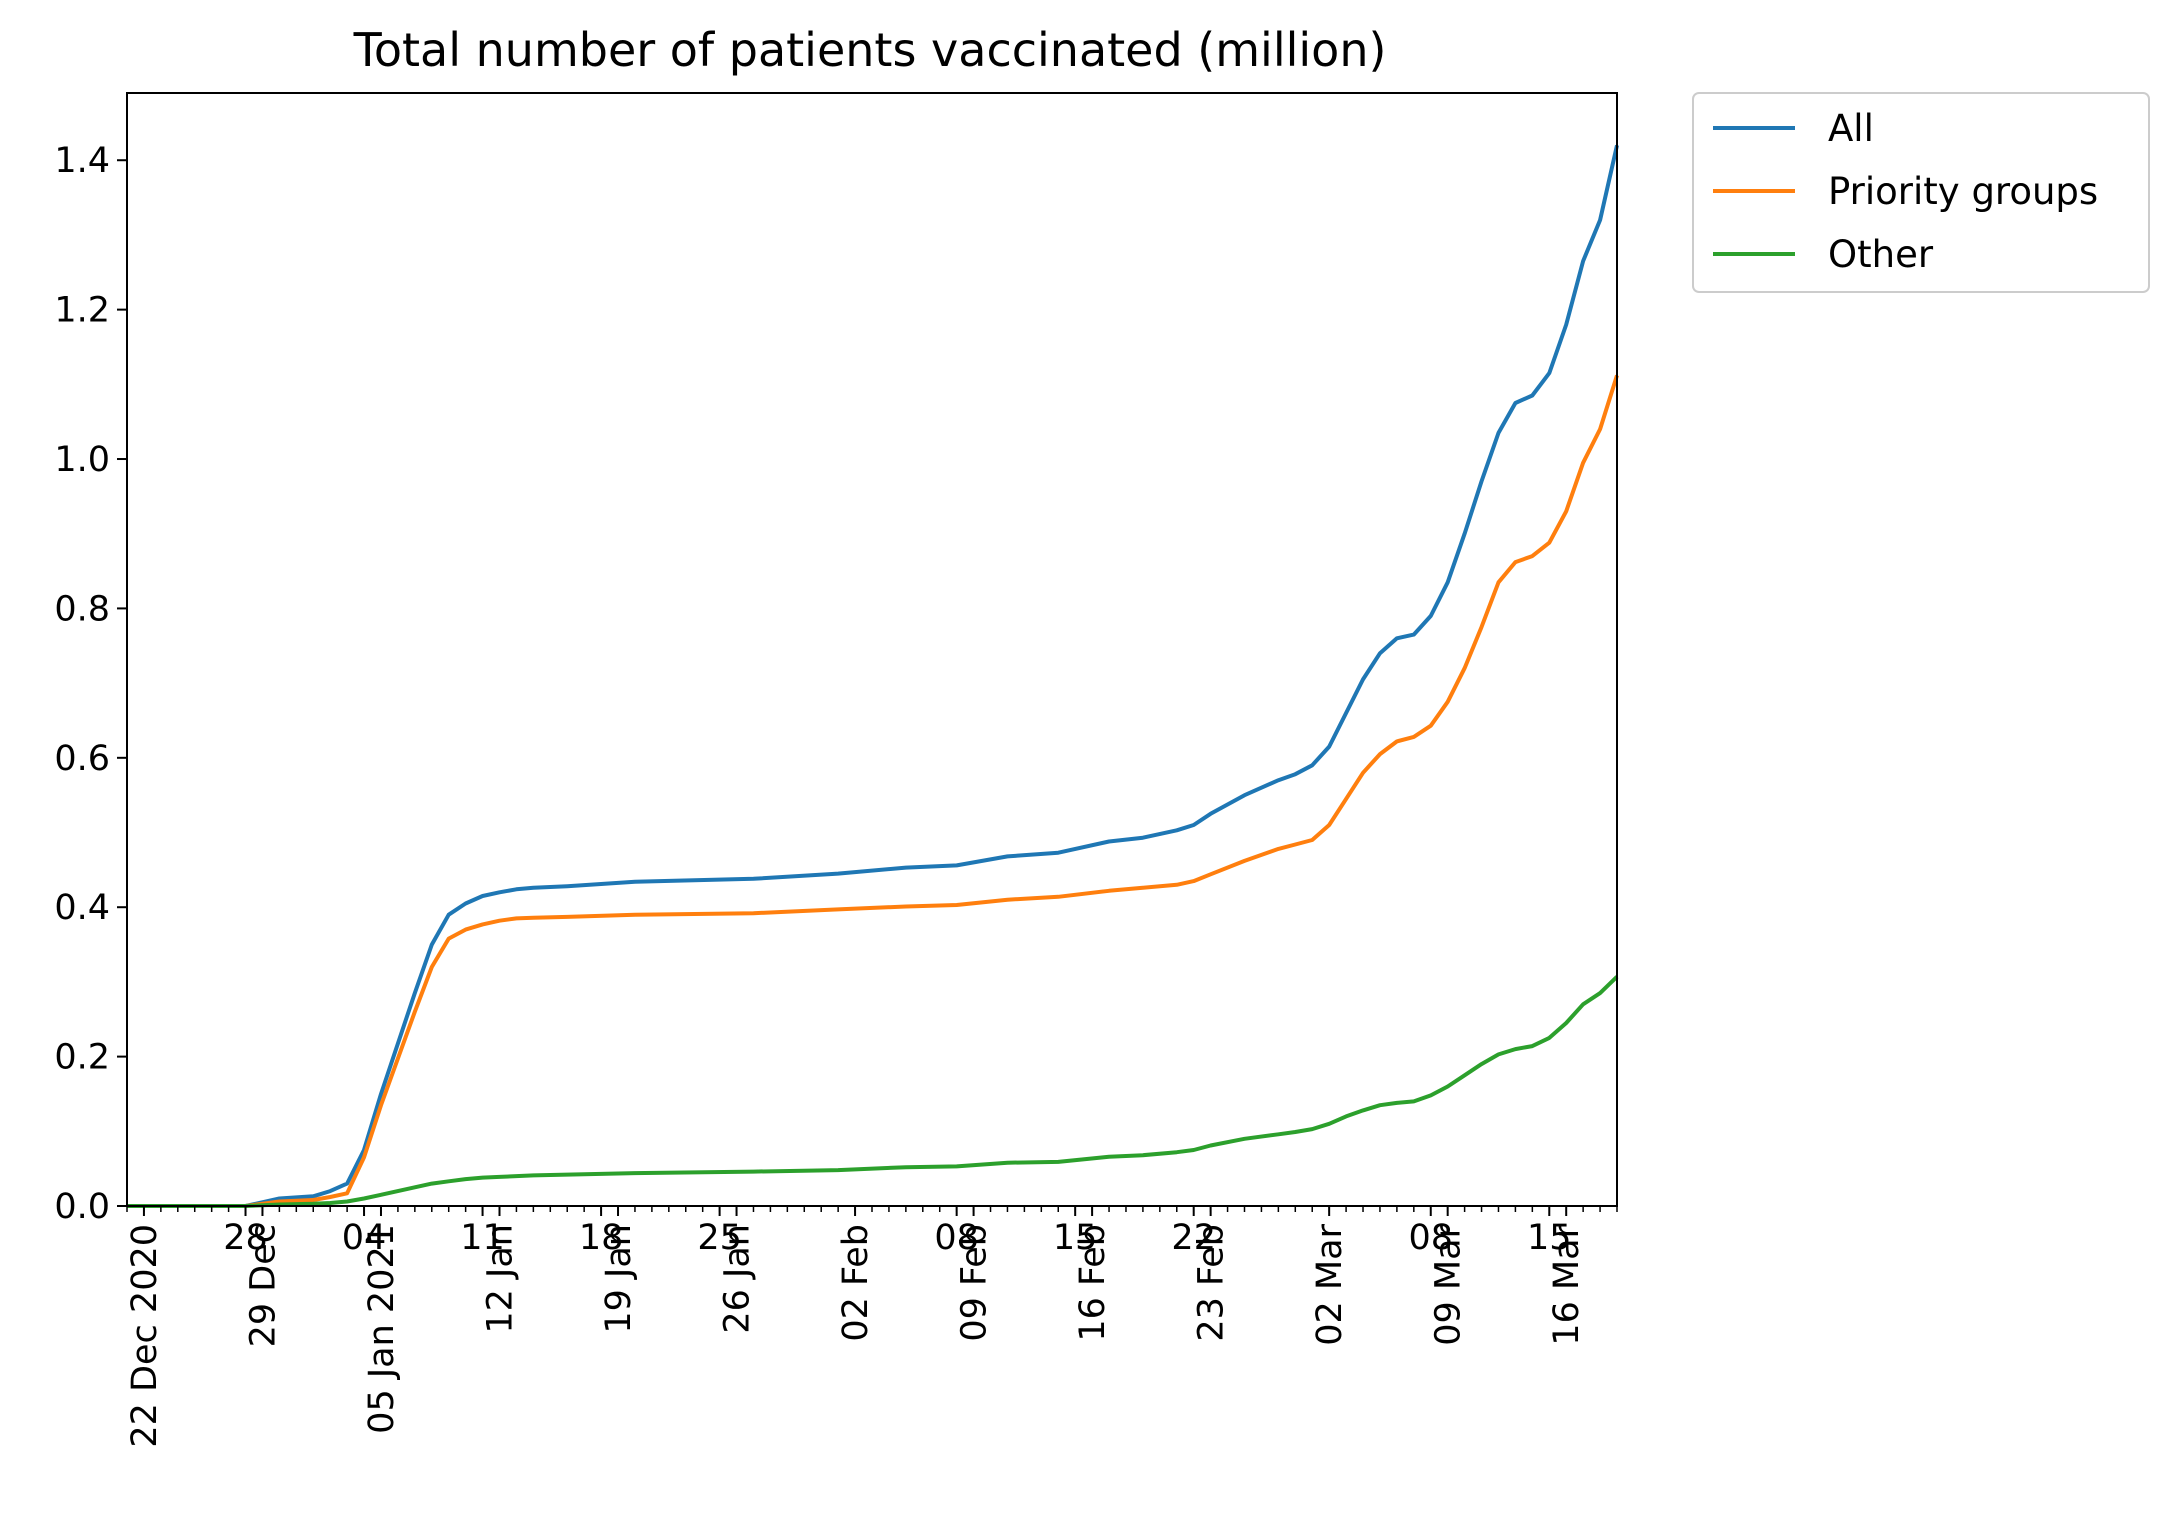  I want to click on y-tick-label: 0.6, so click(82, 759).